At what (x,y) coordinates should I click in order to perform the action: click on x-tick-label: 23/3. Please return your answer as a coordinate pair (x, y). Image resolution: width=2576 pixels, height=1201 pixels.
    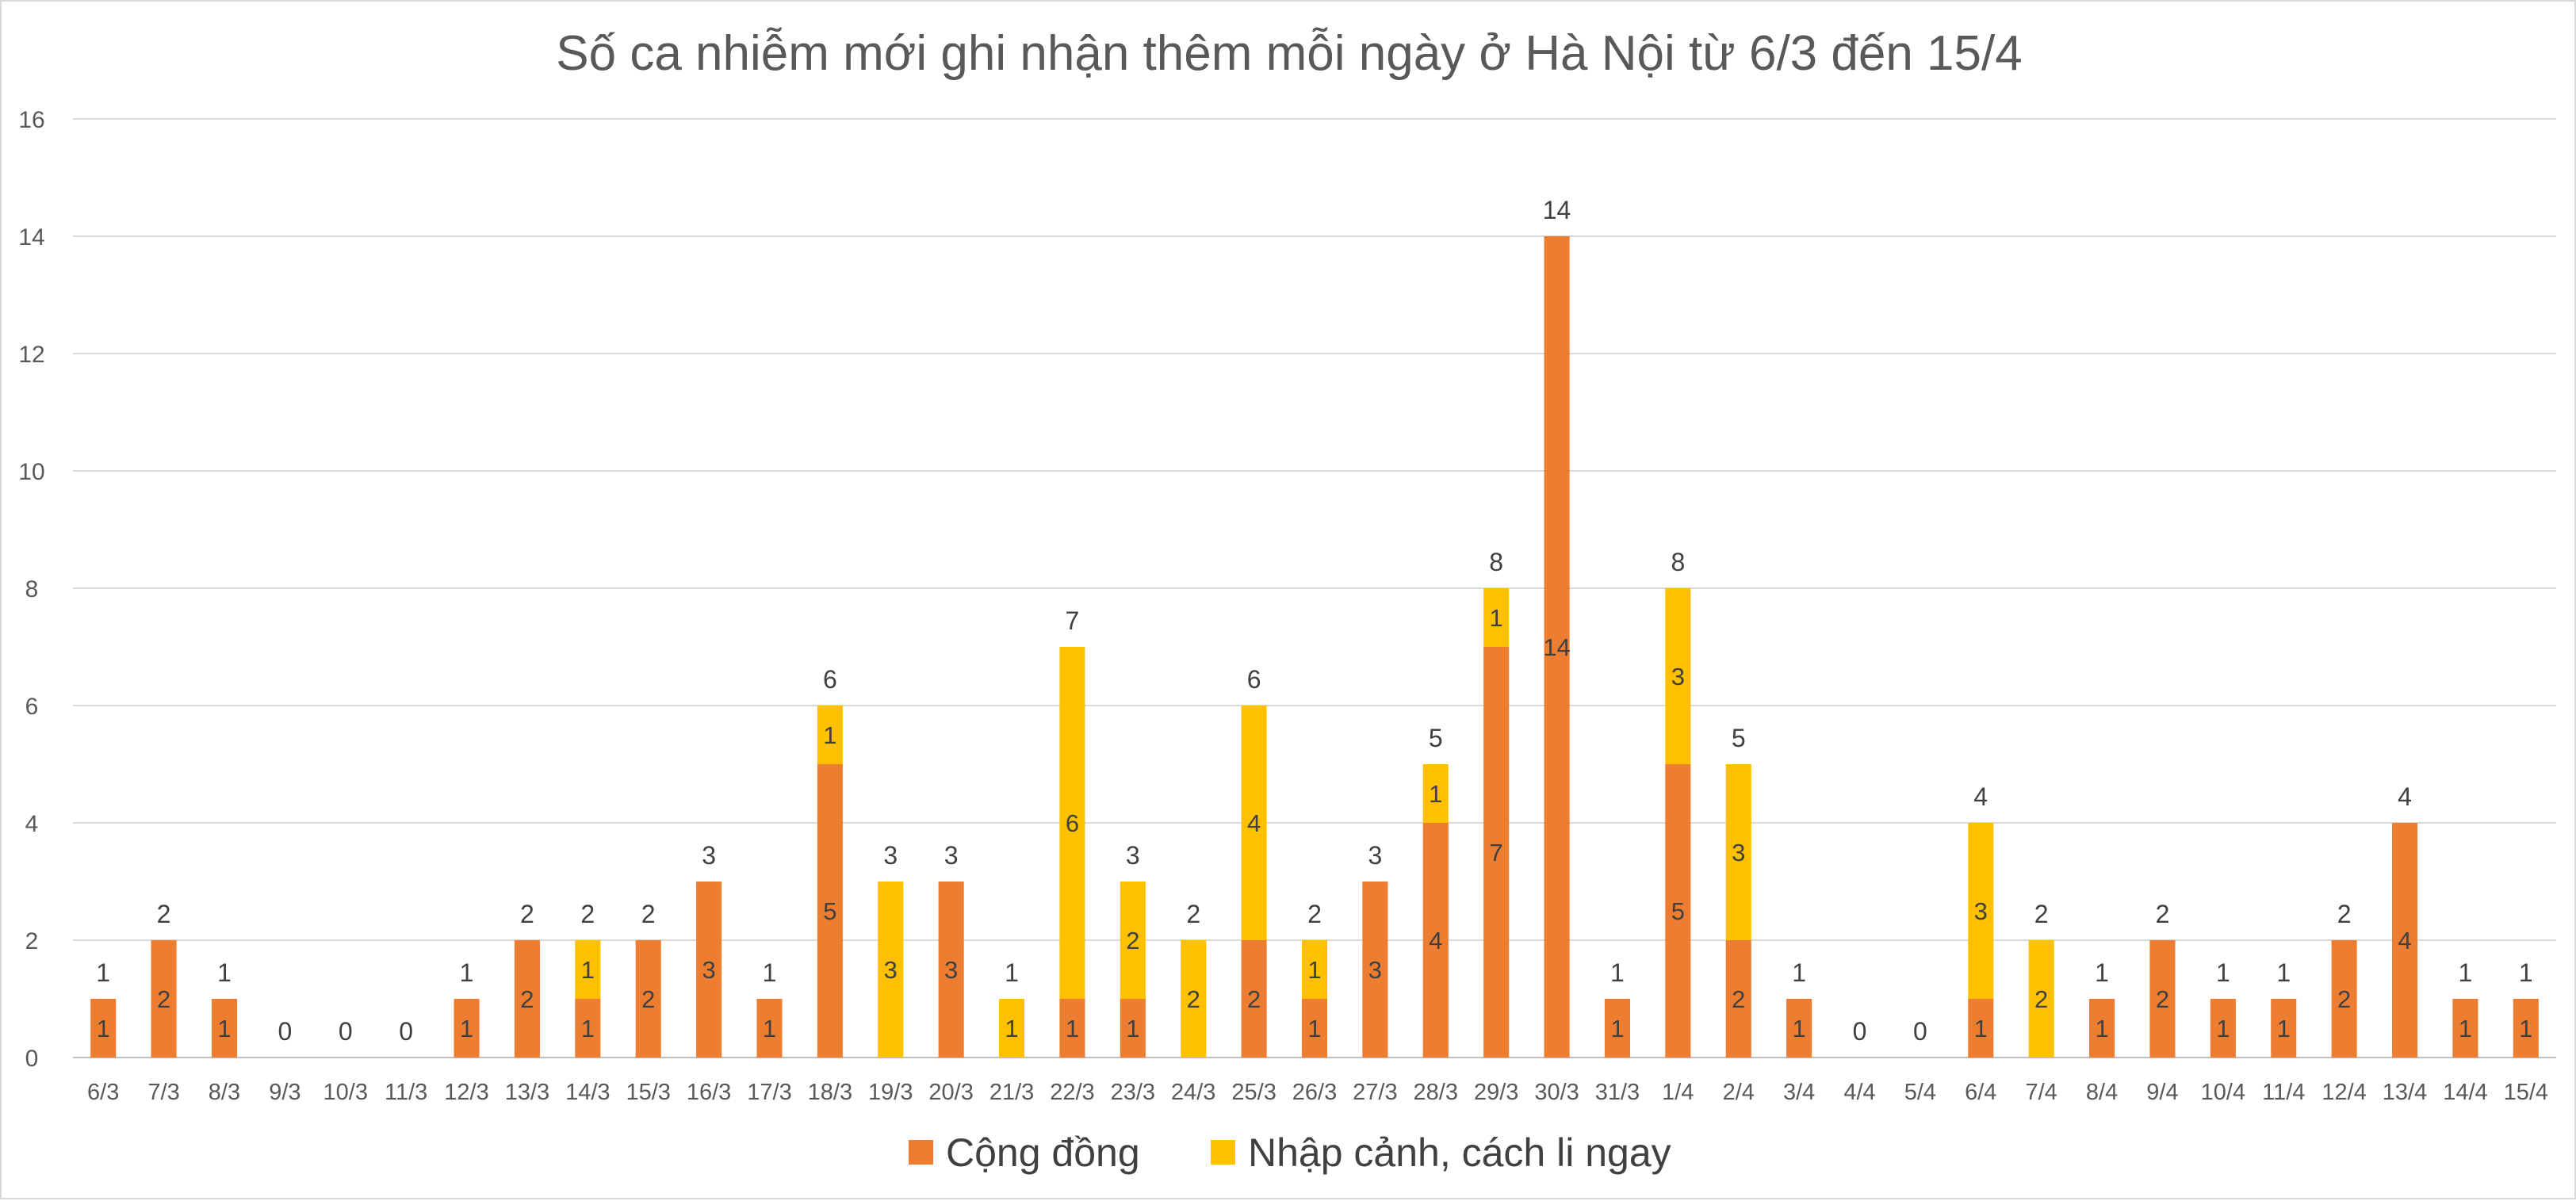
    Looking at the image, I should click on (1133, 1092).